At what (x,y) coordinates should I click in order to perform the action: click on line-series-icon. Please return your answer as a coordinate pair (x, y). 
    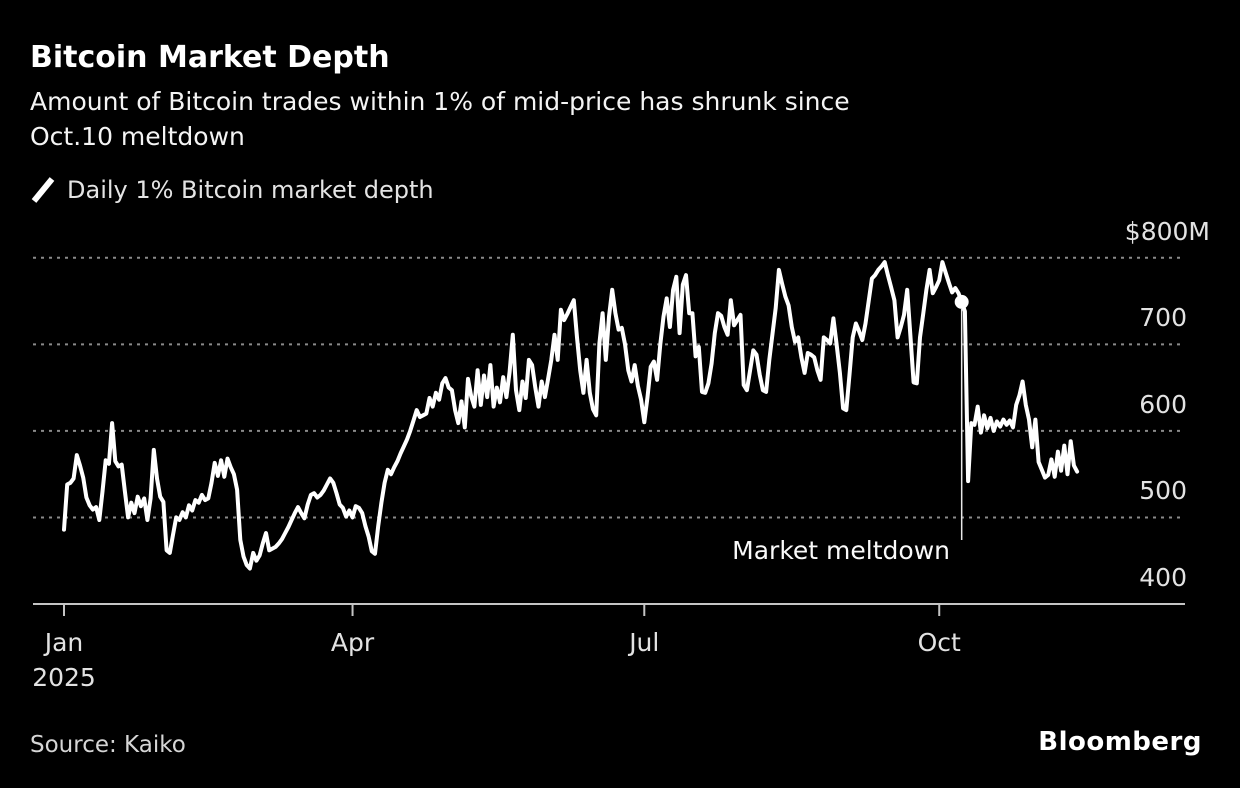
    Looking at the image, I should click on (43, 190).